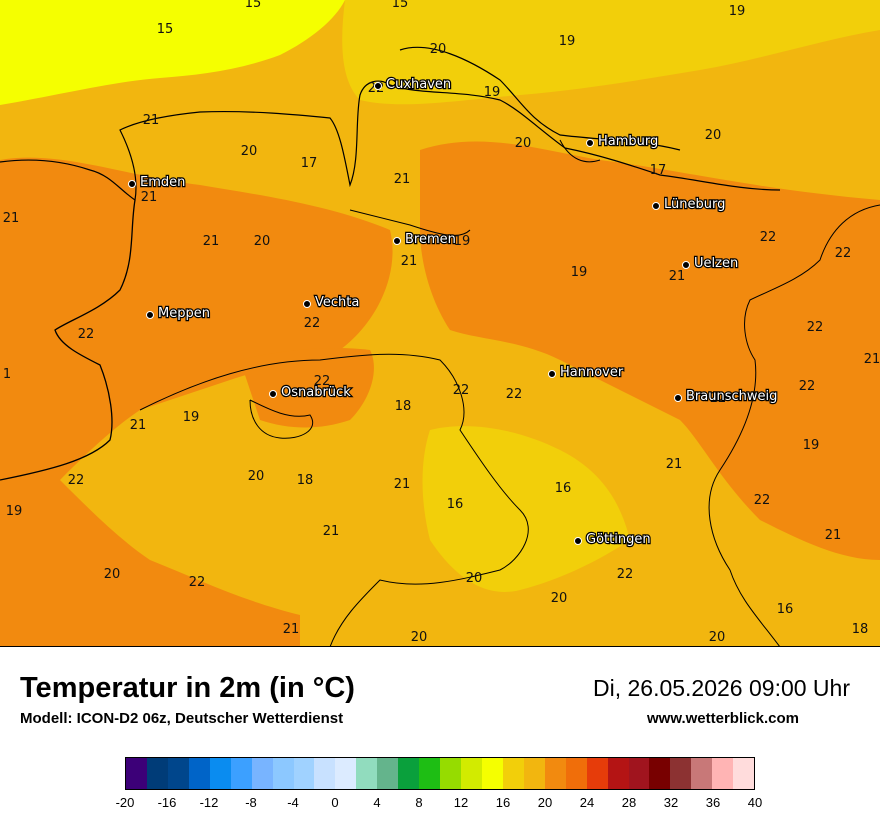  I want to click on coastline, so click(390, 141).